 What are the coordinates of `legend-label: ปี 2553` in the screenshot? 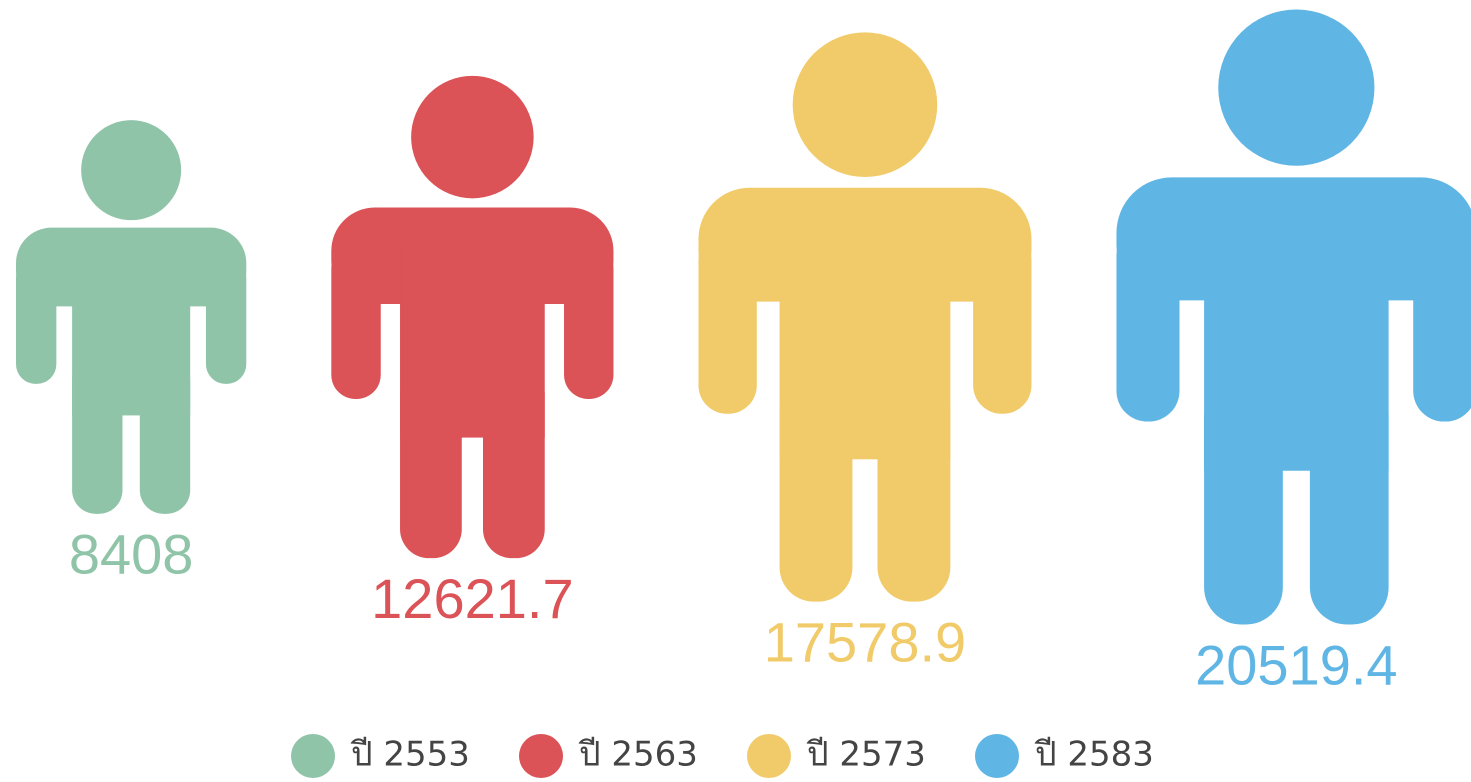 It's located at (410, 755).